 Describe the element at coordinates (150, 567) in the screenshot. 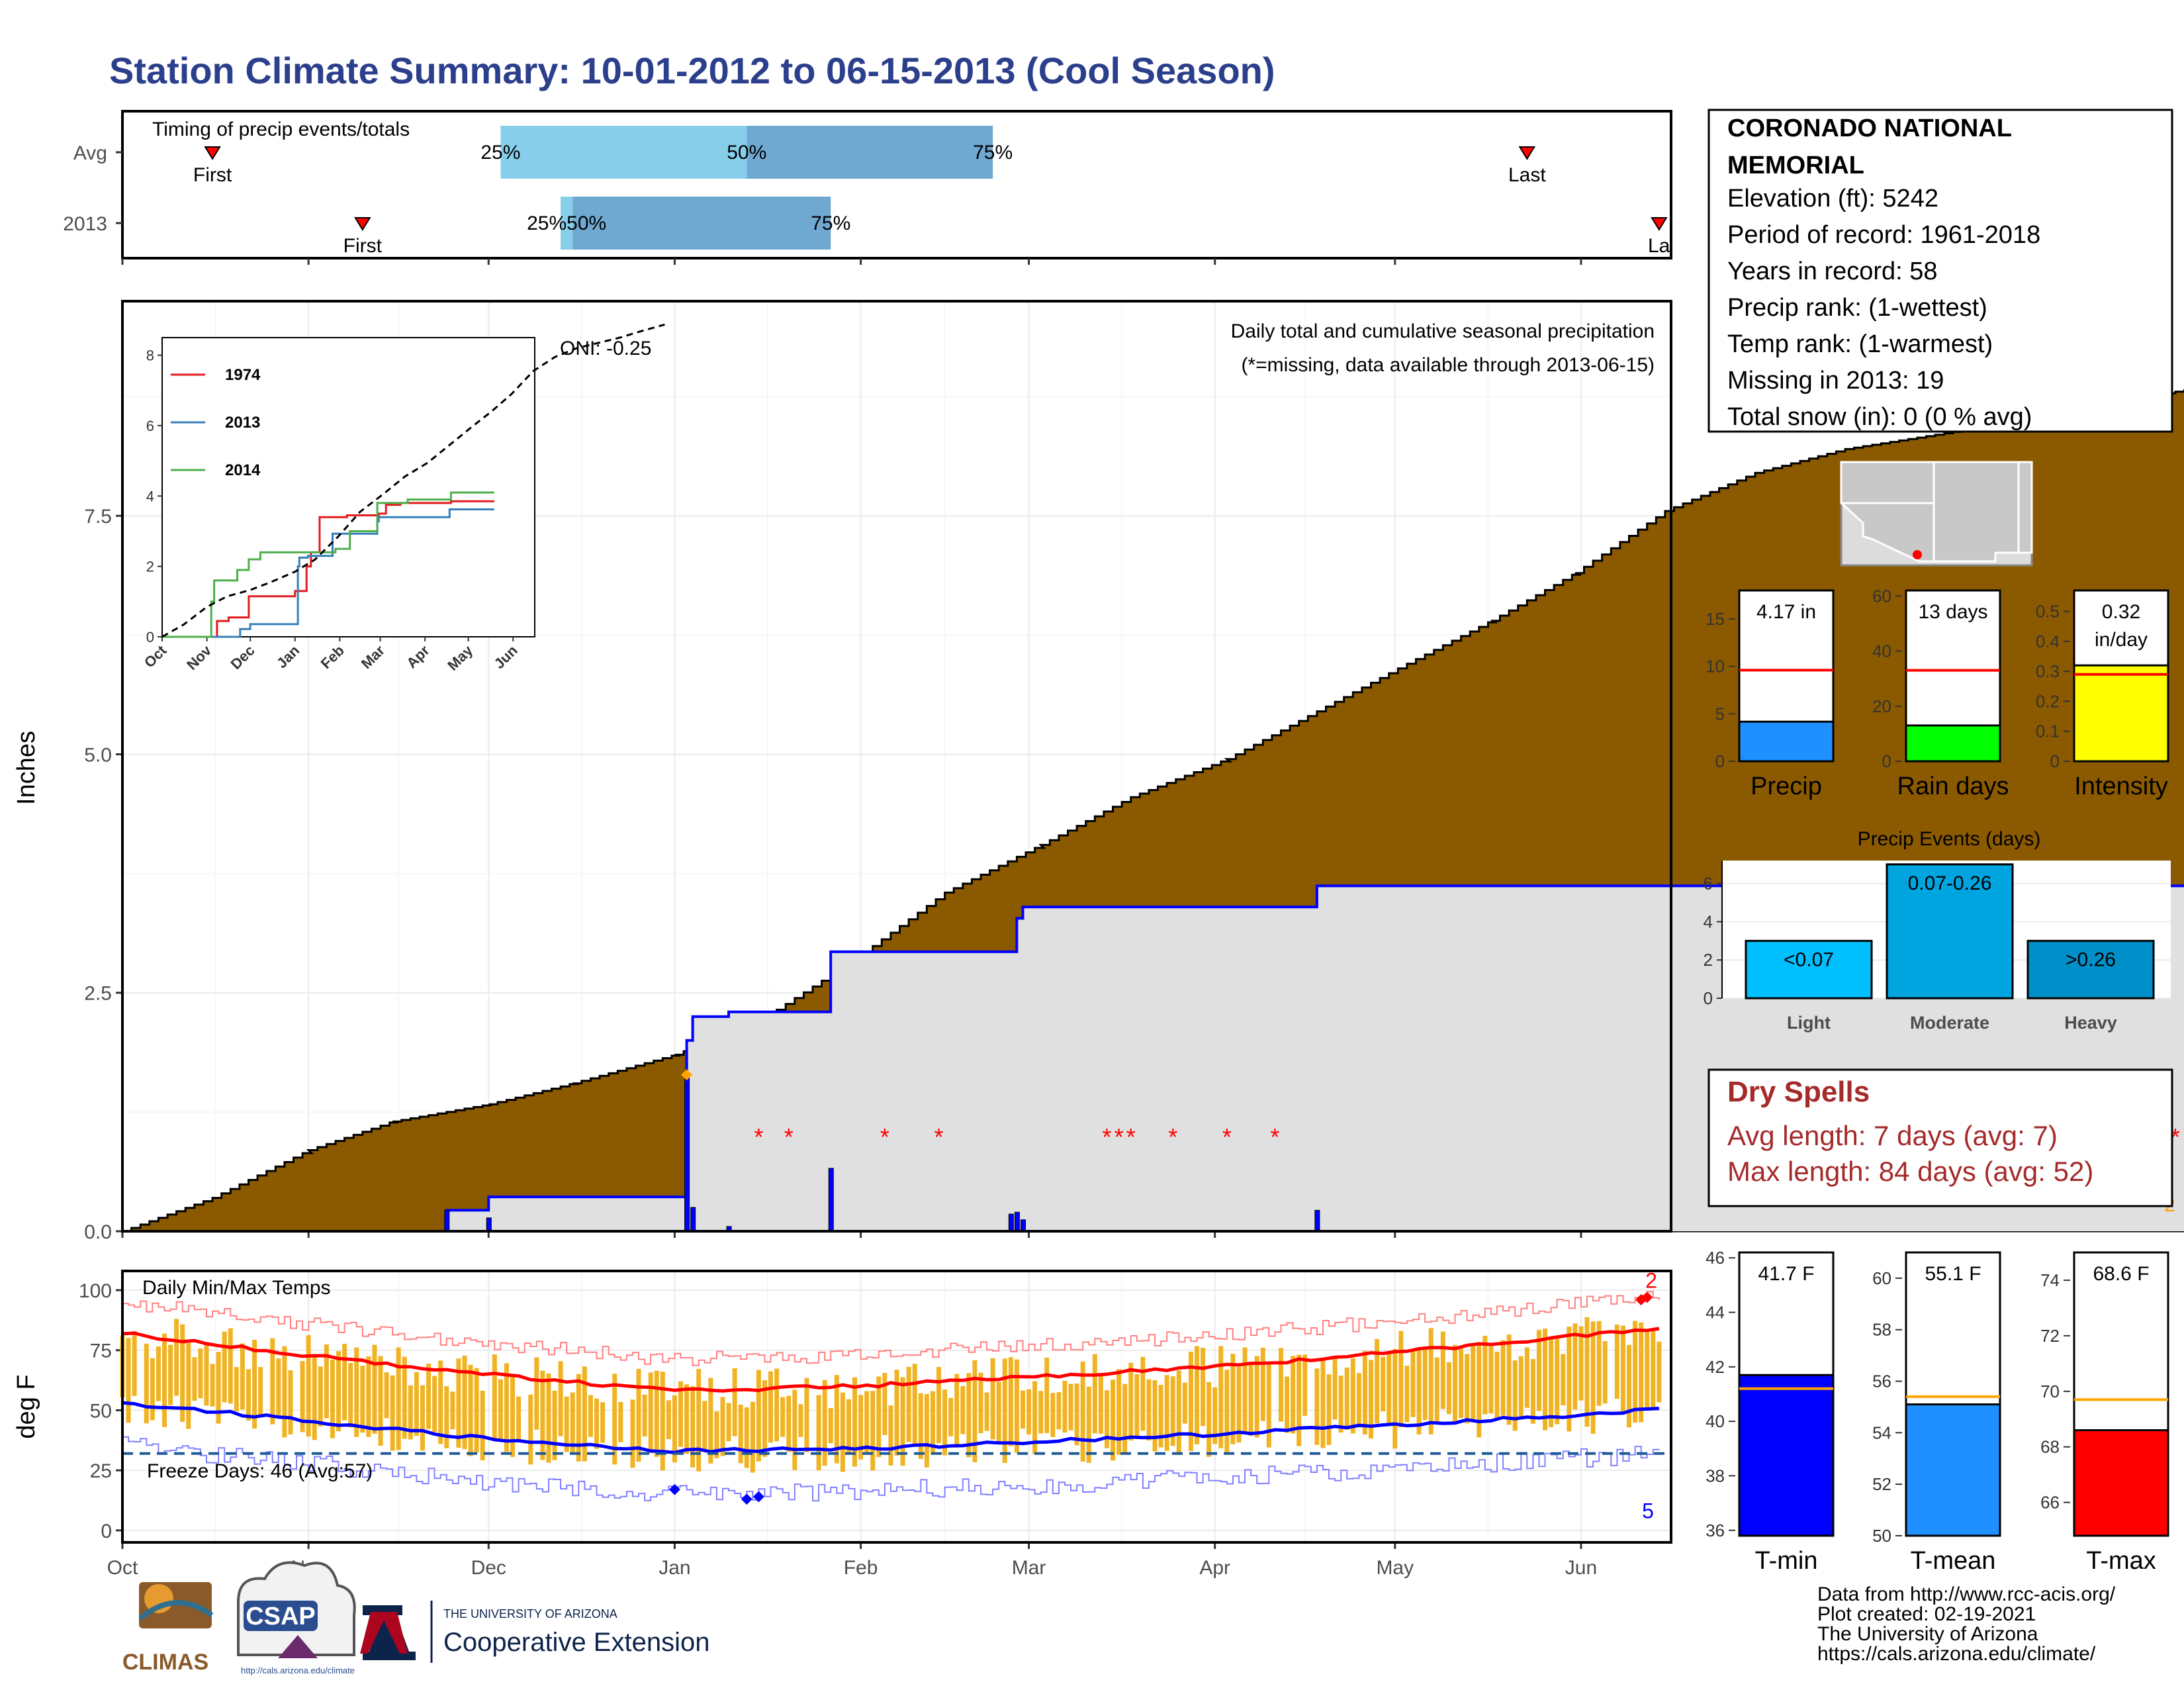

I see `inset-ytick-label: 2` at that location.